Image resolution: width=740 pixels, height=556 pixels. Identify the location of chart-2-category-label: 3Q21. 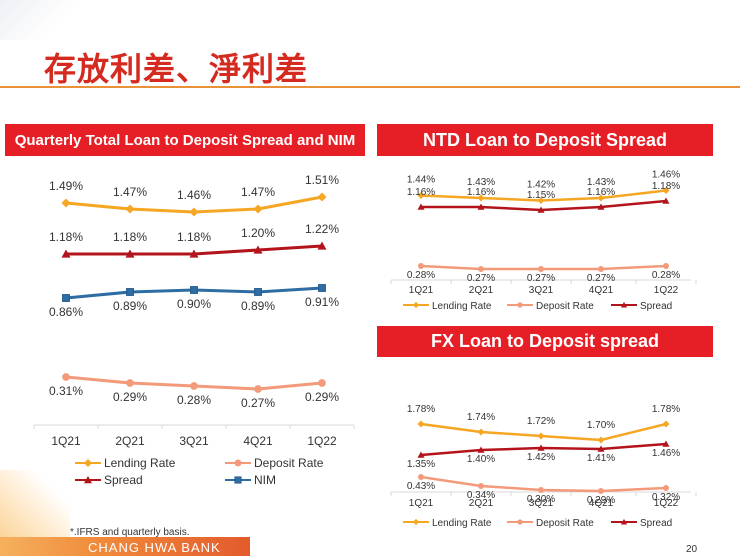
(541, 503).